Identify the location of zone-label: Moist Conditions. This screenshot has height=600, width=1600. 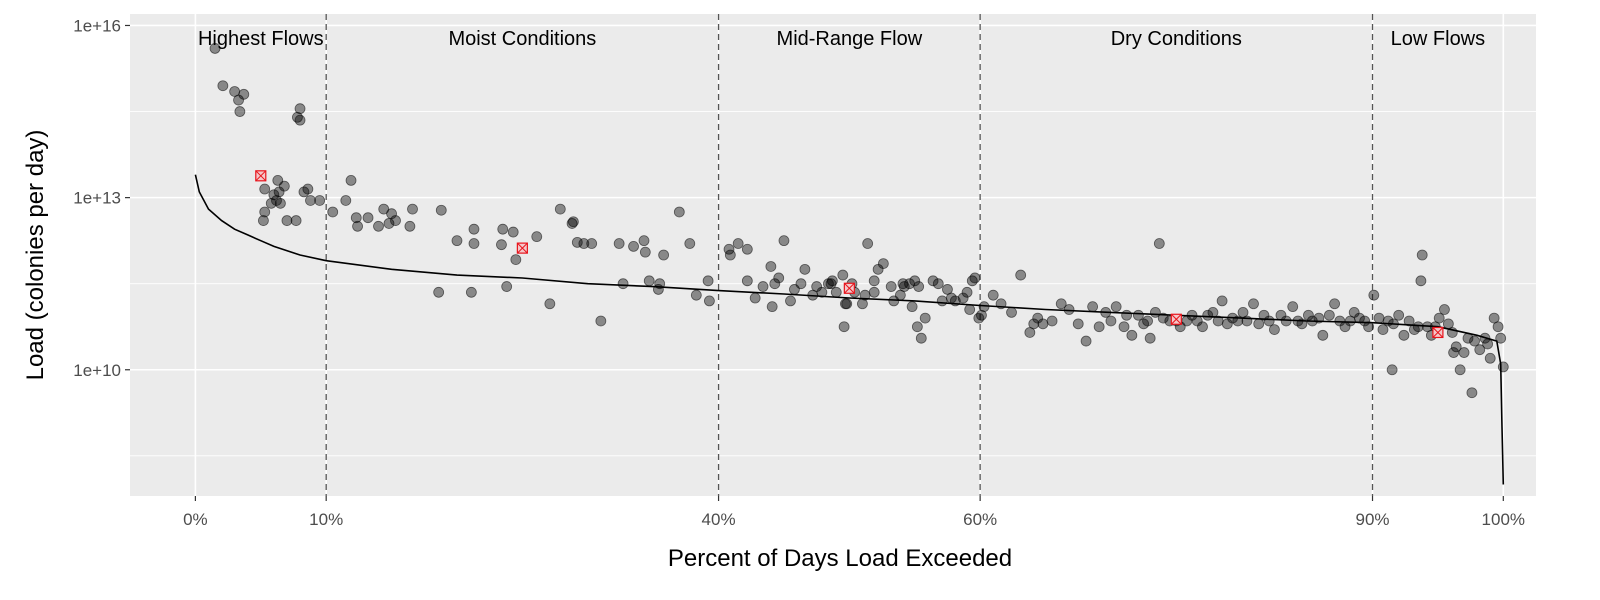
(522, 39).